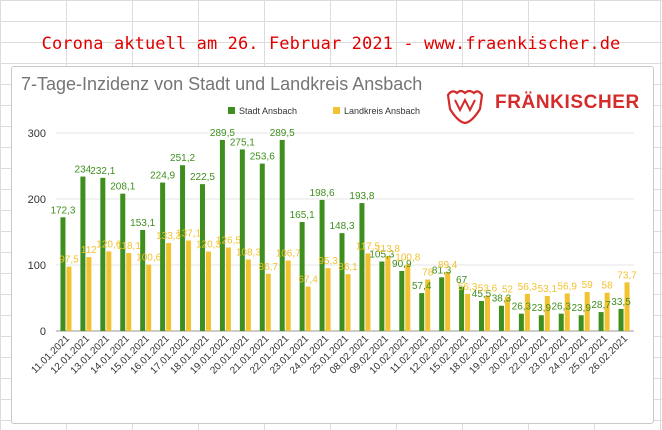  Describe the element at coordinates (108, 244) in the screenshot. I see `data-label-landkreis: 120,6` at that location.